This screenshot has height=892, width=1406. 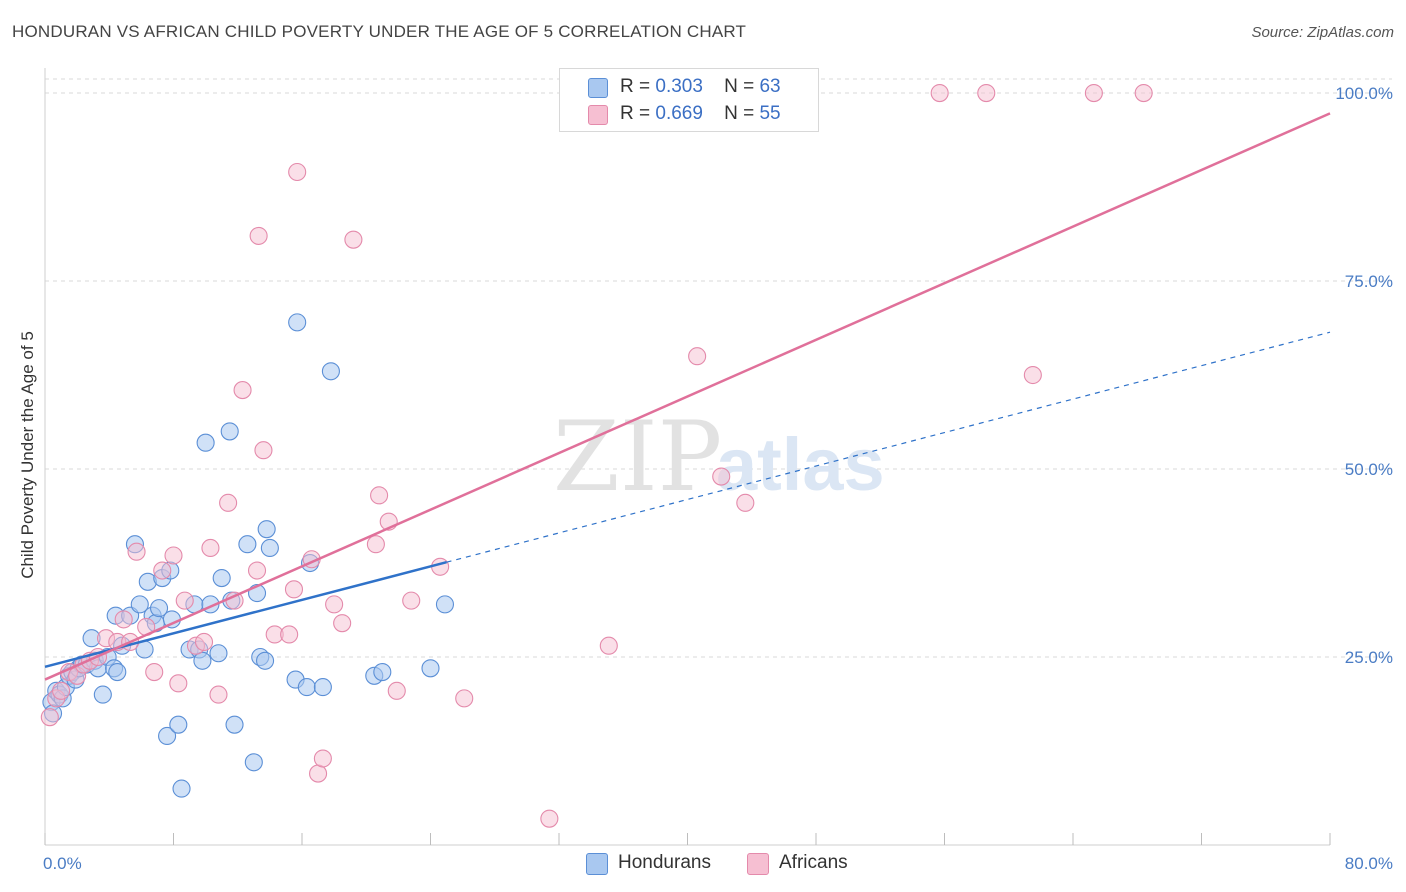 What do you see at coordinates (739, 113) in the screenshot?
I see `africans-n-label: N =` at bounding box center [739, 113].